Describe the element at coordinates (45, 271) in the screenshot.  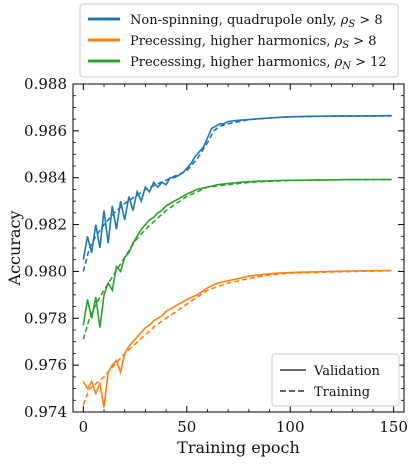
I see `y-tick-label: 0.980` at that location.